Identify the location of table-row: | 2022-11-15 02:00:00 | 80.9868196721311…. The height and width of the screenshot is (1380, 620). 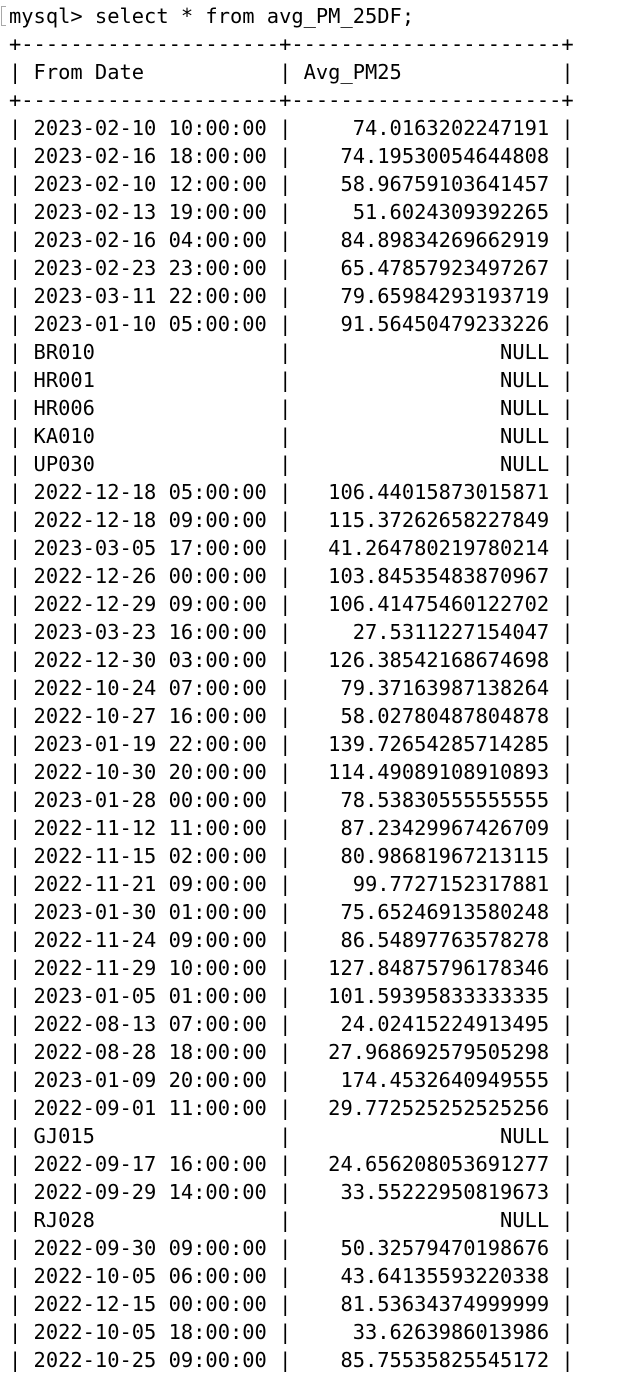
(291, 856).